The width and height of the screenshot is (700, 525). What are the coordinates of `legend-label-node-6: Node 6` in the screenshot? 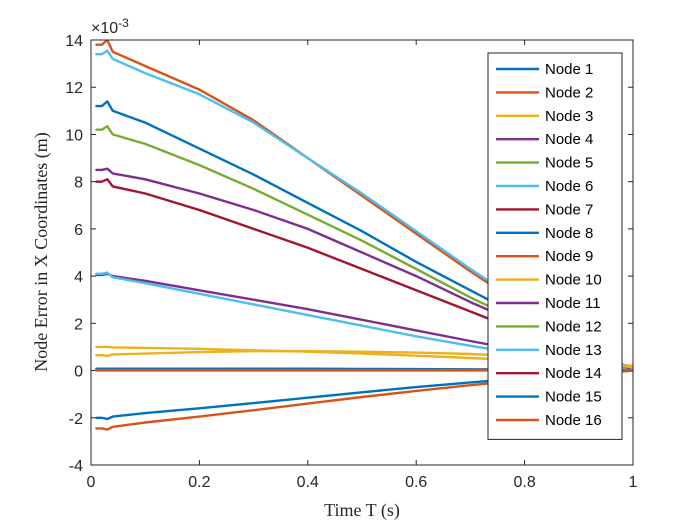 It's located at (569, 186).